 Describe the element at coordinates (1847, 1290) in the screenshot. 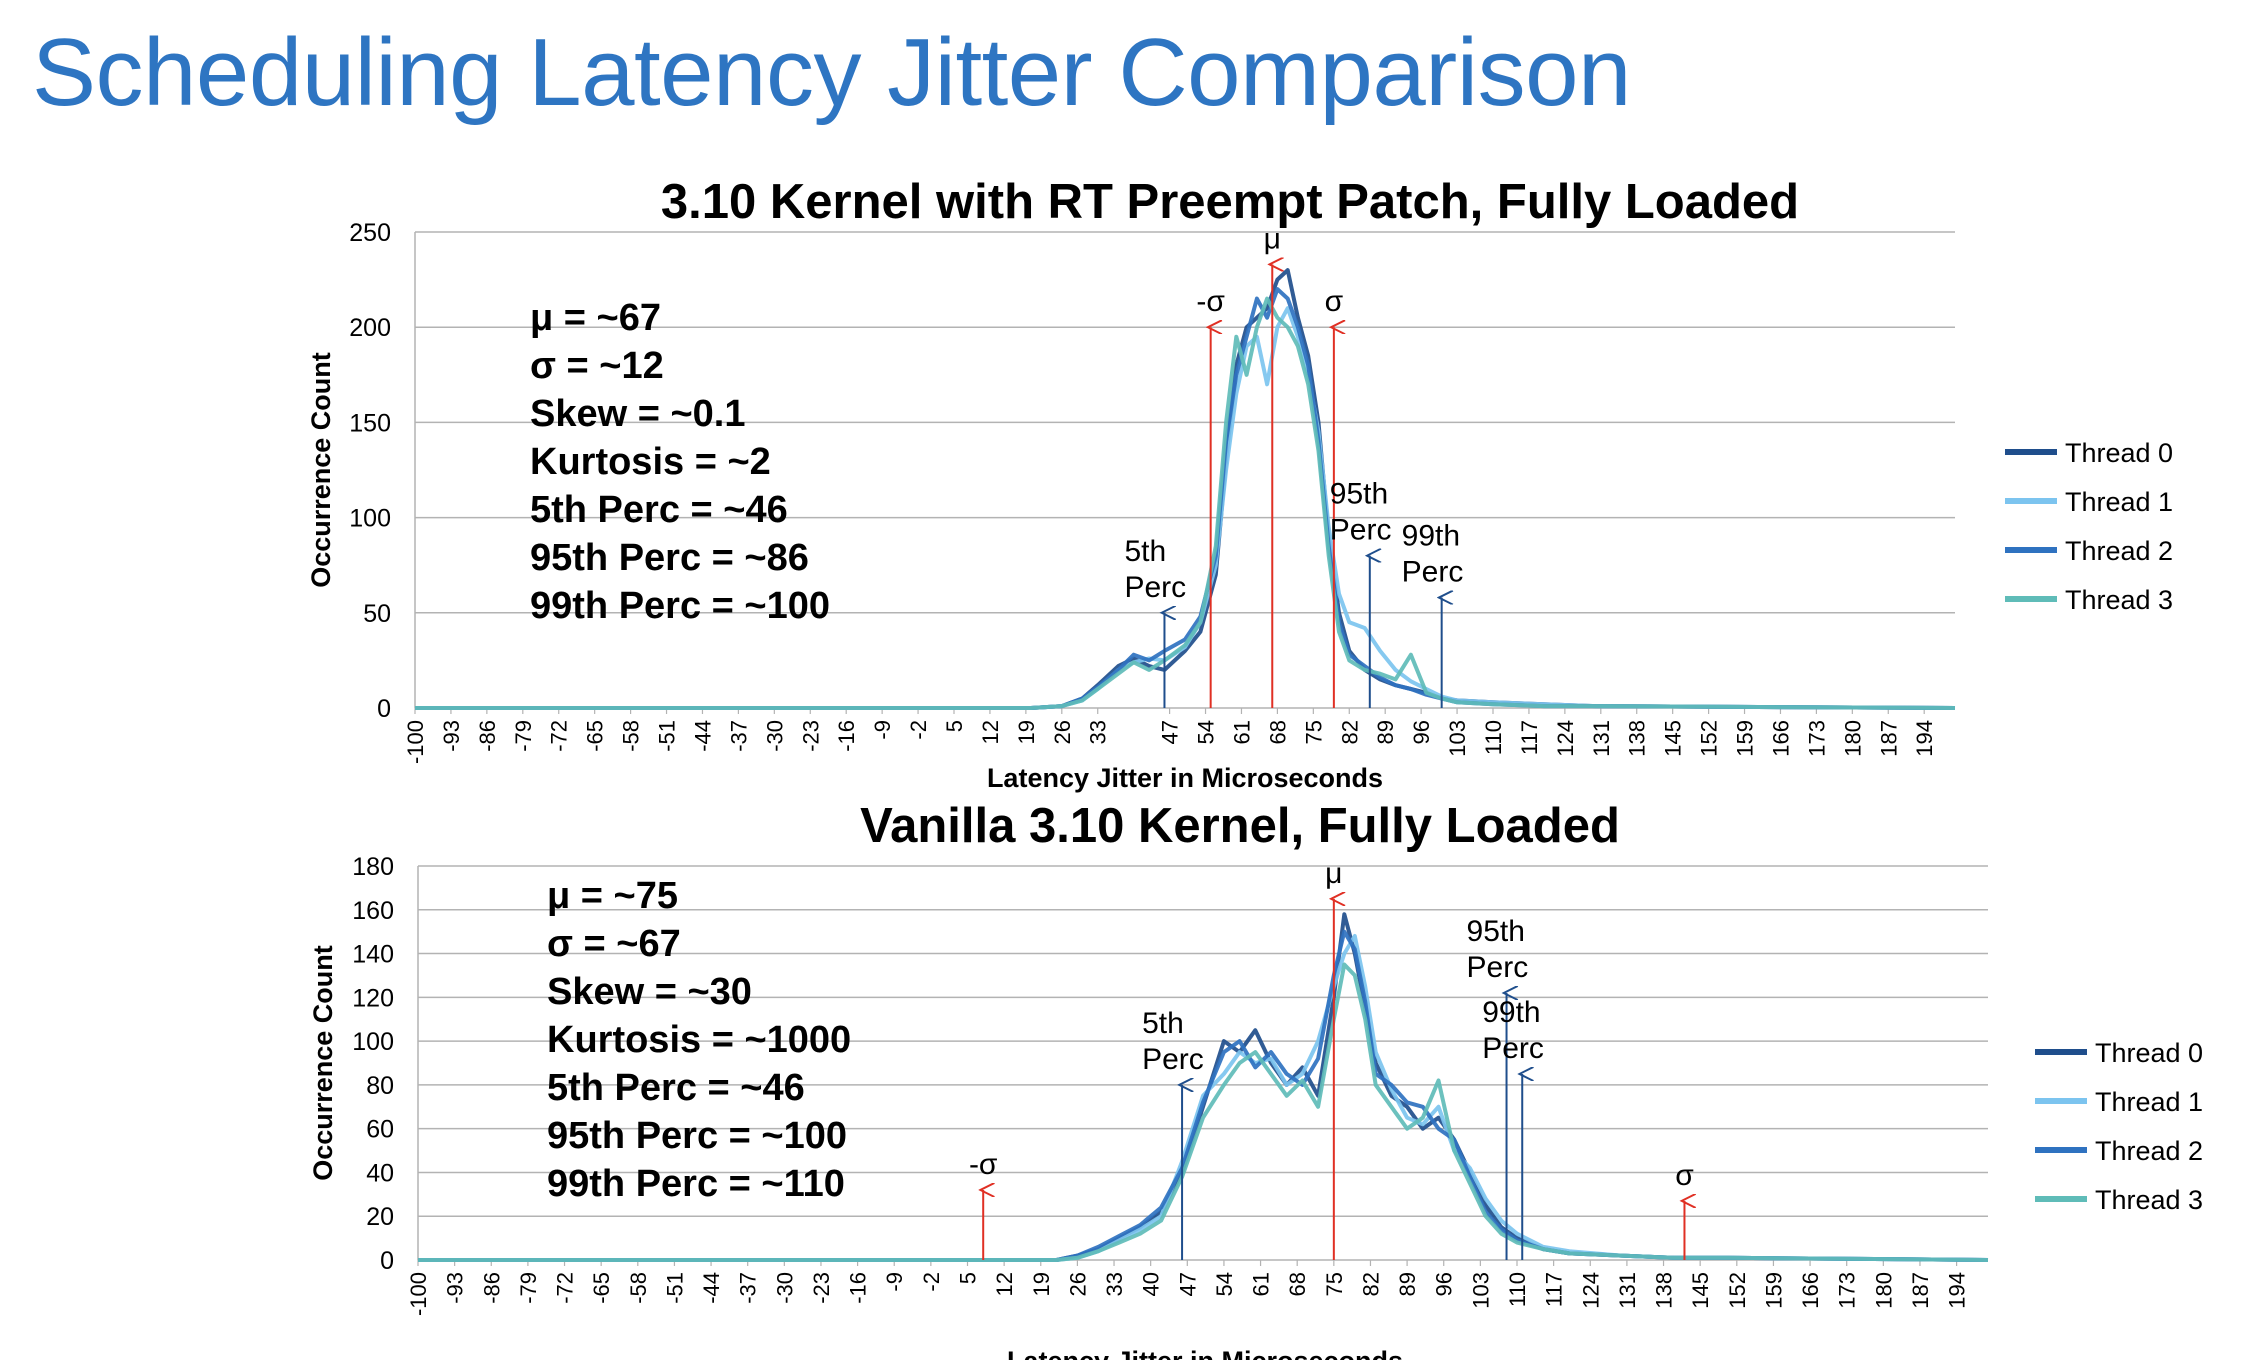

I see `x-tick-label: 173` at that location.